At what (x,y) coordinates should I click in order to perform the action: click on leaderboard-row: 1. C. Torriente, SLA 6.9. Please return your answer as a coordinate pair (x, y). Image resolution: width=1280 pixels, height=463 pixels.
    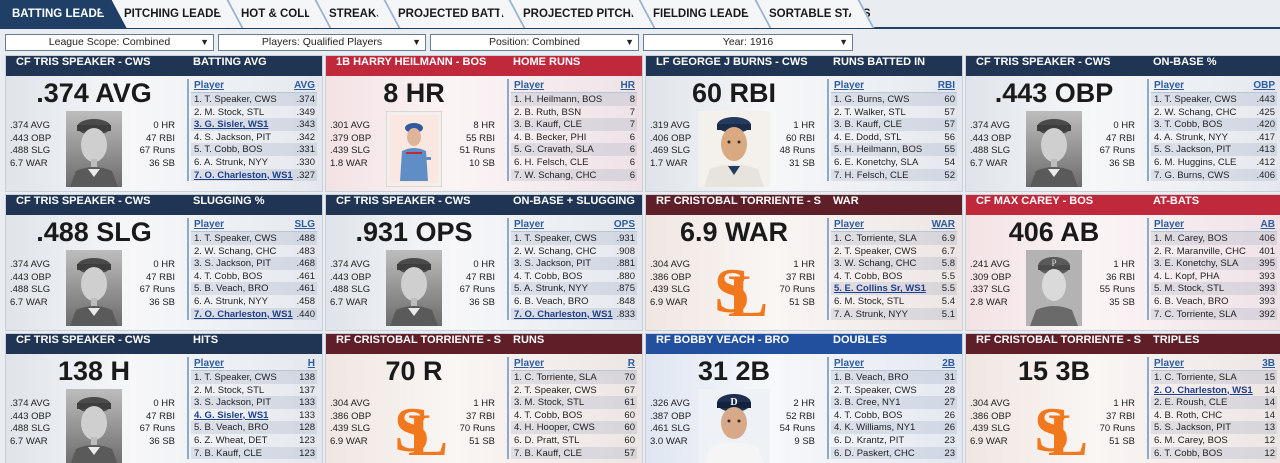
    Looking at the image, I should click on (894, 238).